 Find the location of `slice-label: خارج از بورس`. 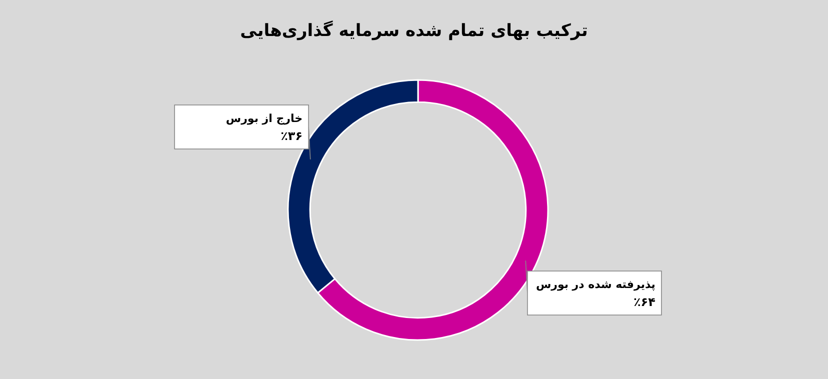

slice-label: خارج از بورس is located at coordinates (264, 118).